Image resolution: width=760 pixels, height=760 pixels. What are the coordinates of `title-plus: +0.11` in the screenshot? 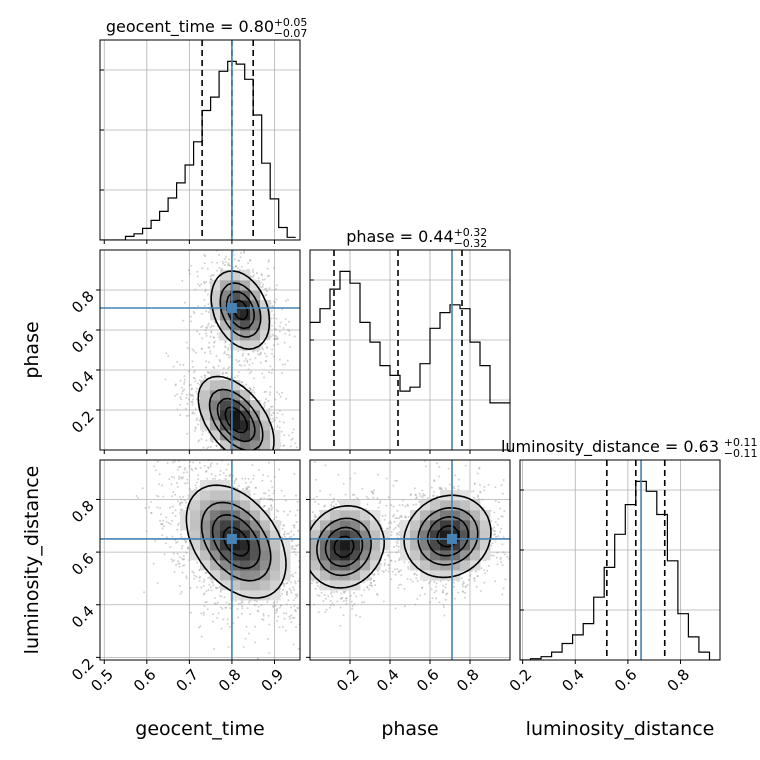 It's located at (741, 442).